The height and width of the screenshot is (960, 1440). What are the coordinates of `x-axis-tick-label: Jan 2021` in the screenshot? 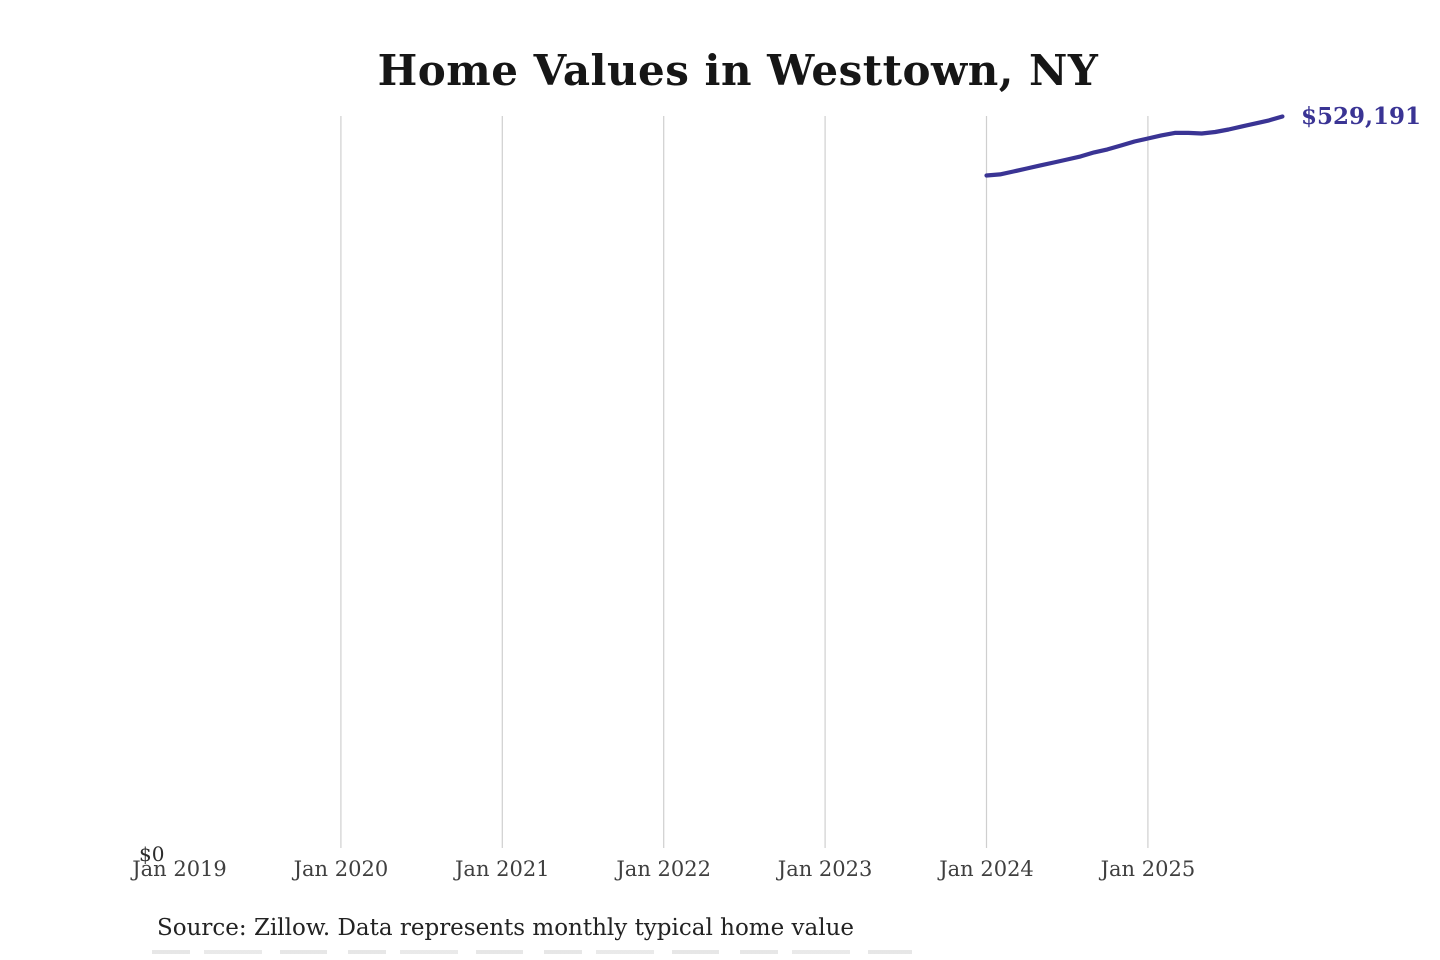 It's located at (502, 869).